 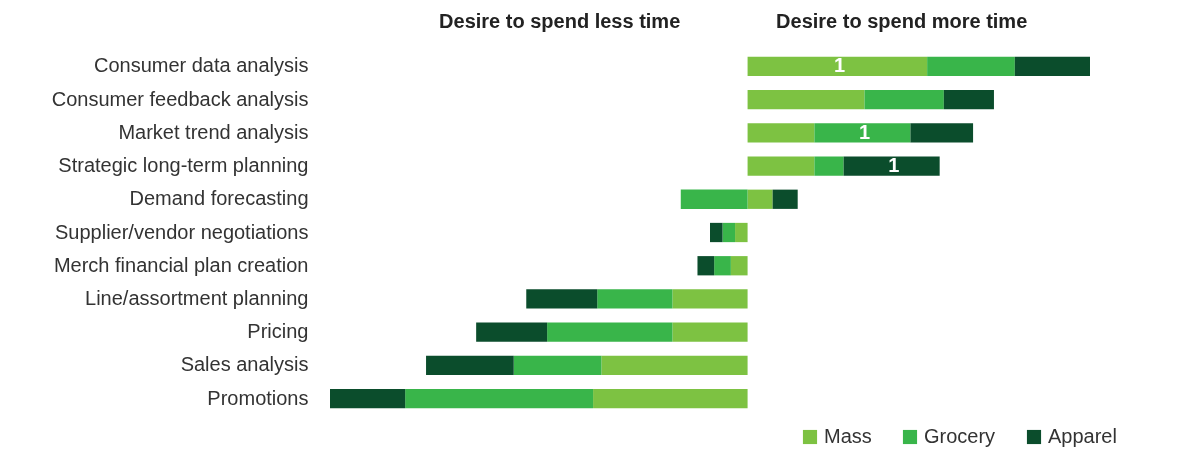 What do you see at coordinates (244, 364) in the screenshot?
I see `y-tick-label: Sales analysis` at bounding box center [244, 364].